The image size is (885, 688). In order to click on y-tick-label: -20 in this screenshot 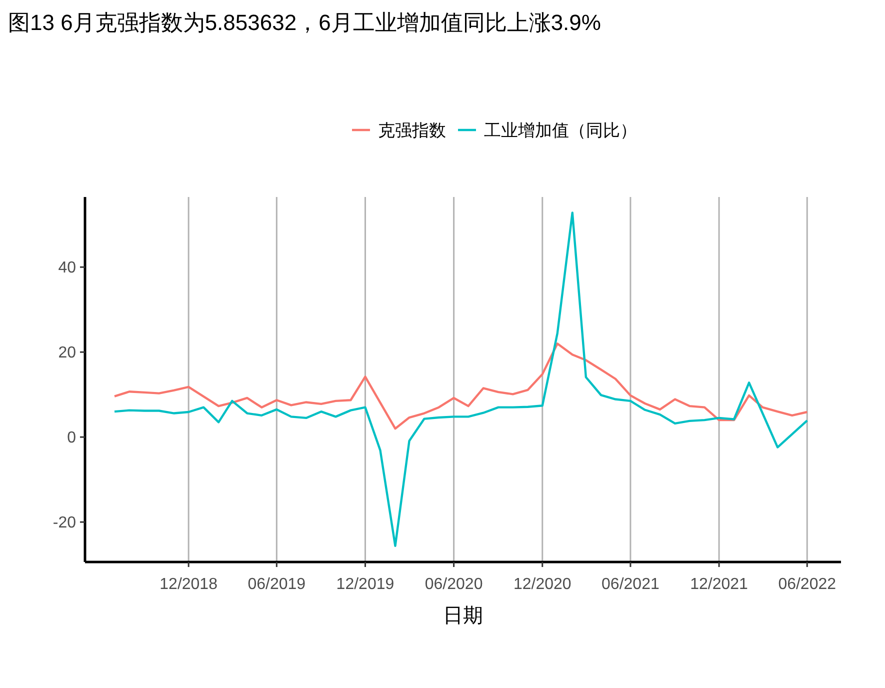, I will do `click(64, 523)`.